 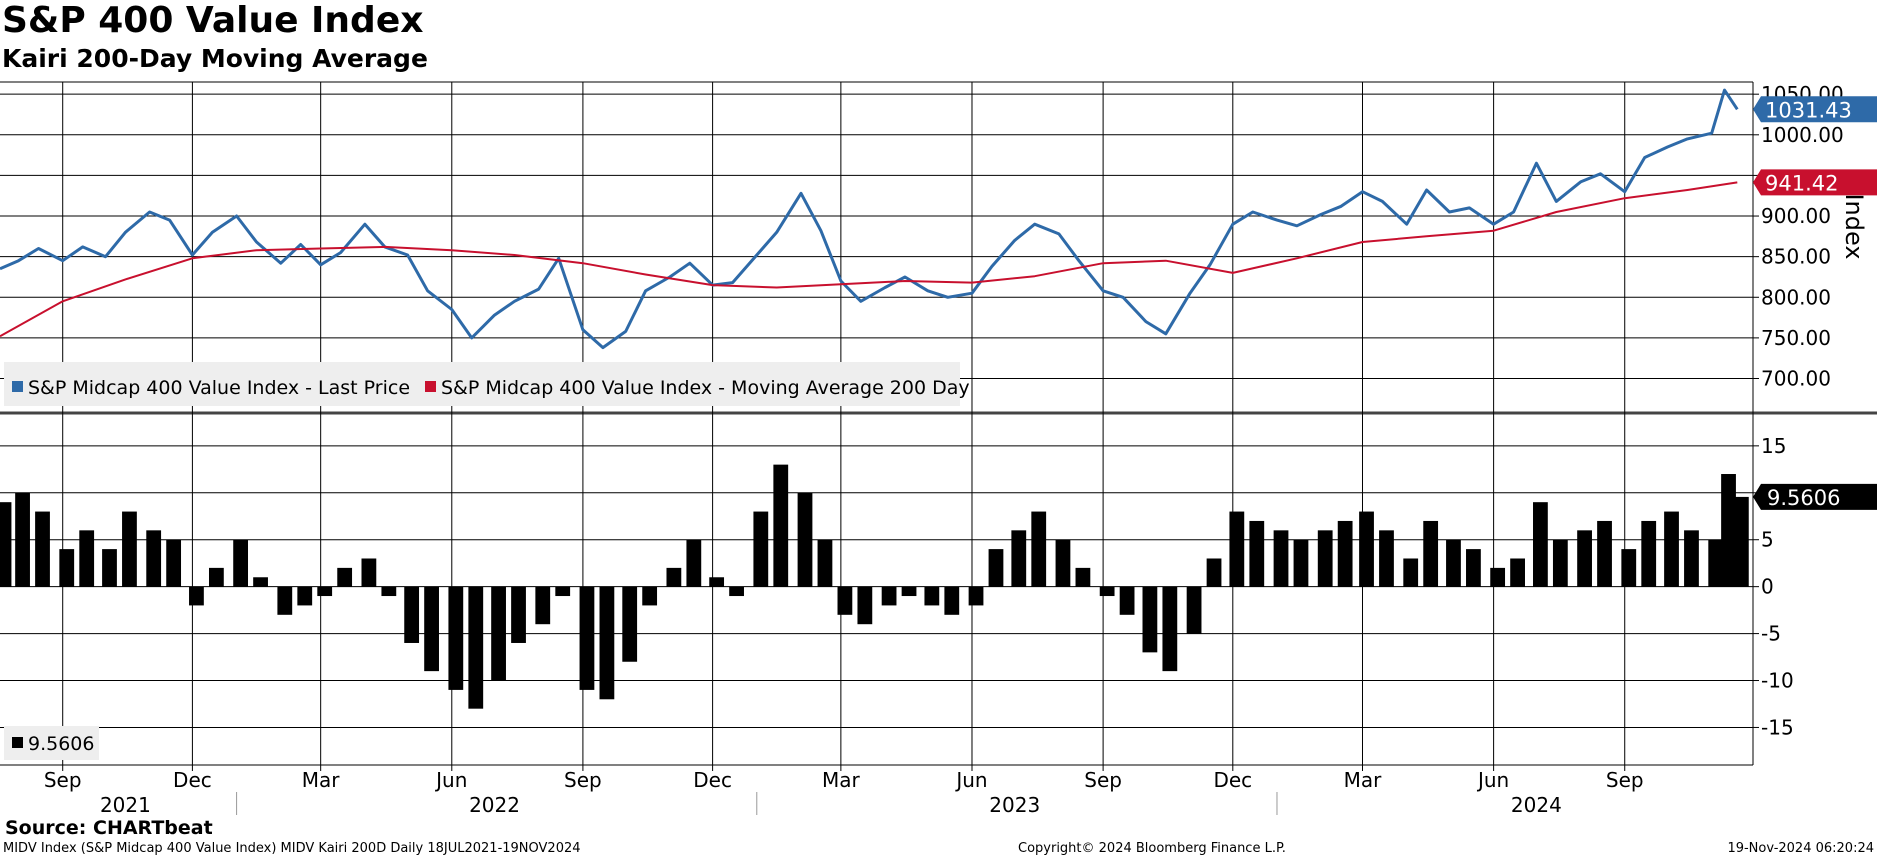 I want to click on upper-y-tick-label: 750.00, so click(x=1796, y=338).